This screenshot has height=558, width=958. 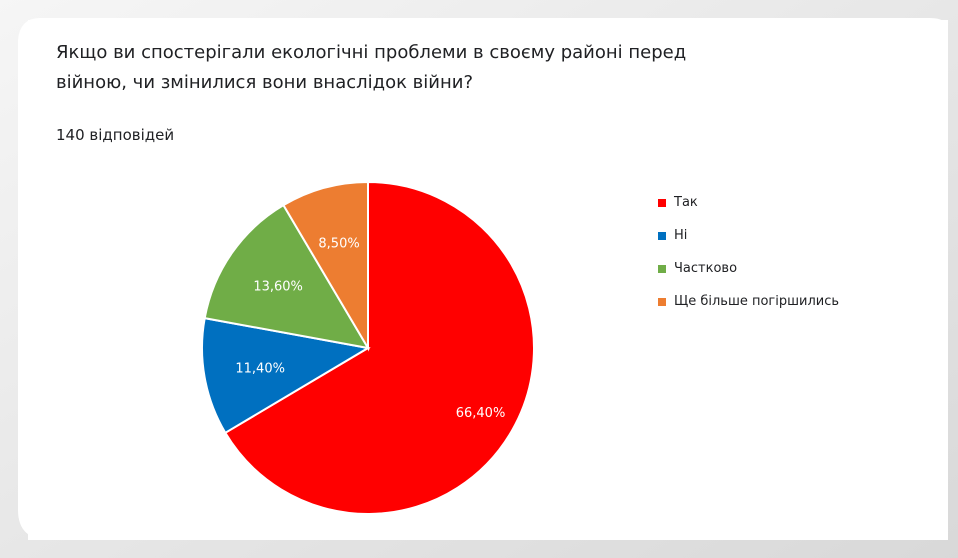 I want to click on chart-legend: Так Ні Частково Ще більше погіршились, so click(x=748, y=252).